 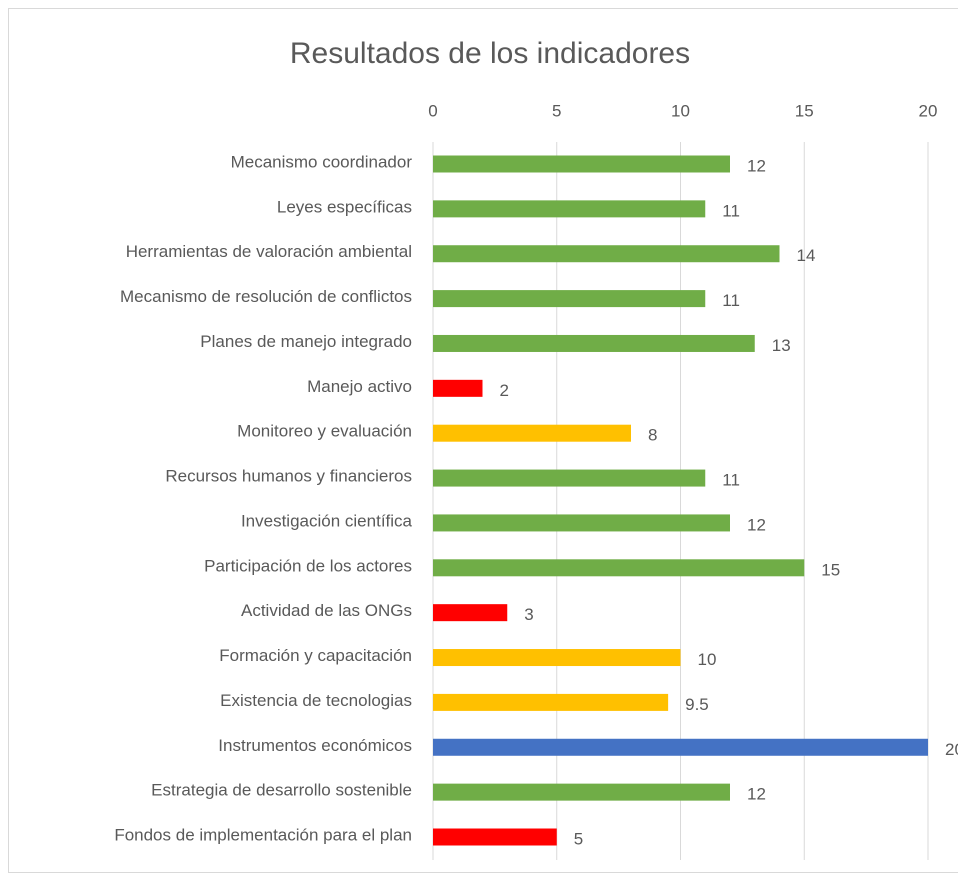 What do you see at coordinates (806, 255) in the screenshot?
I see `data-label: 14` at bounding box center [806, 255].